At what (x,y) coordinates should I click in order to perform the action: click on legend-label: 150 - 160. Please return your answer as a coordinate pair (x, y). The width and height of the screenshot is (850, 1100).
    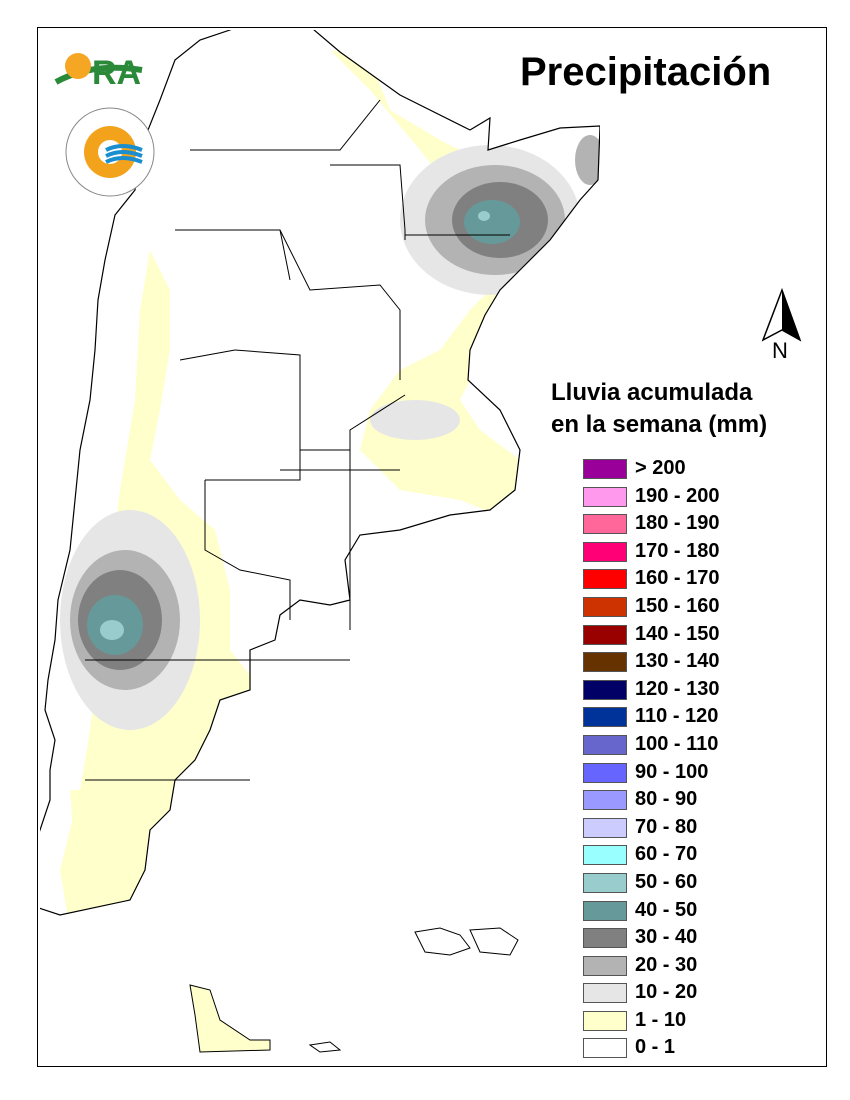
    Looking at the image, I should click on (677, 605).